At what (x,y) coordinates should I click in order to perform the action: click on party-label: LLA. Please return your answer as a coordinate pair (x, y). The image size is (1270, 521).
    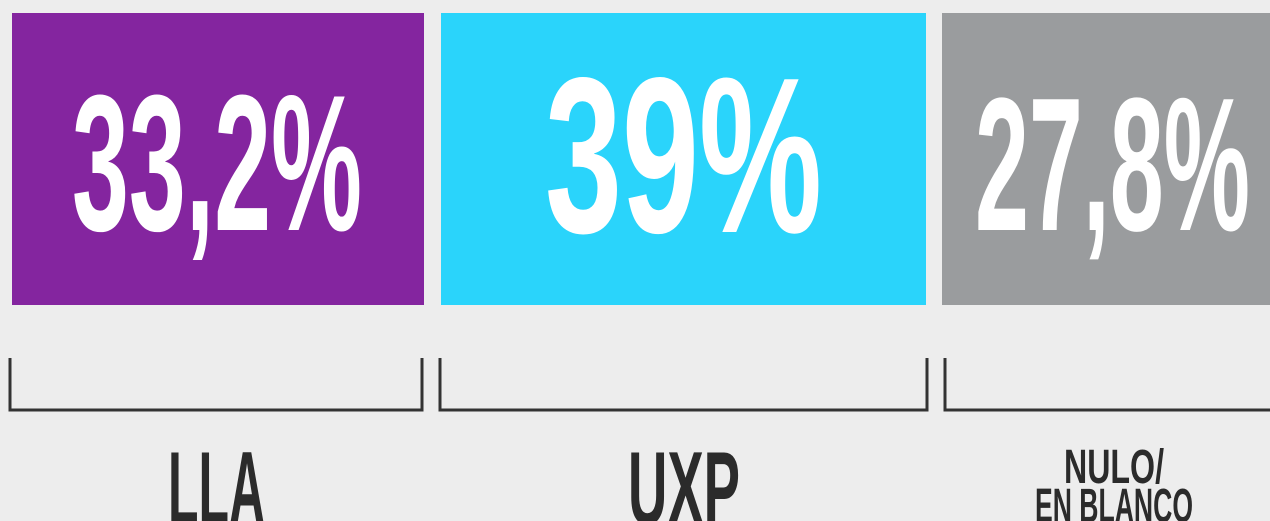
    Looking at the image, I should click on (216, 476).